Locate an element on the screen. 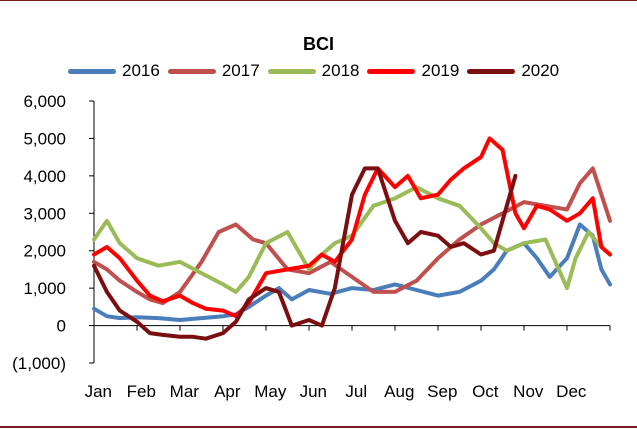 The image size is (637, 429). x-tick-label: Feb is located at coordinates (141, 391).